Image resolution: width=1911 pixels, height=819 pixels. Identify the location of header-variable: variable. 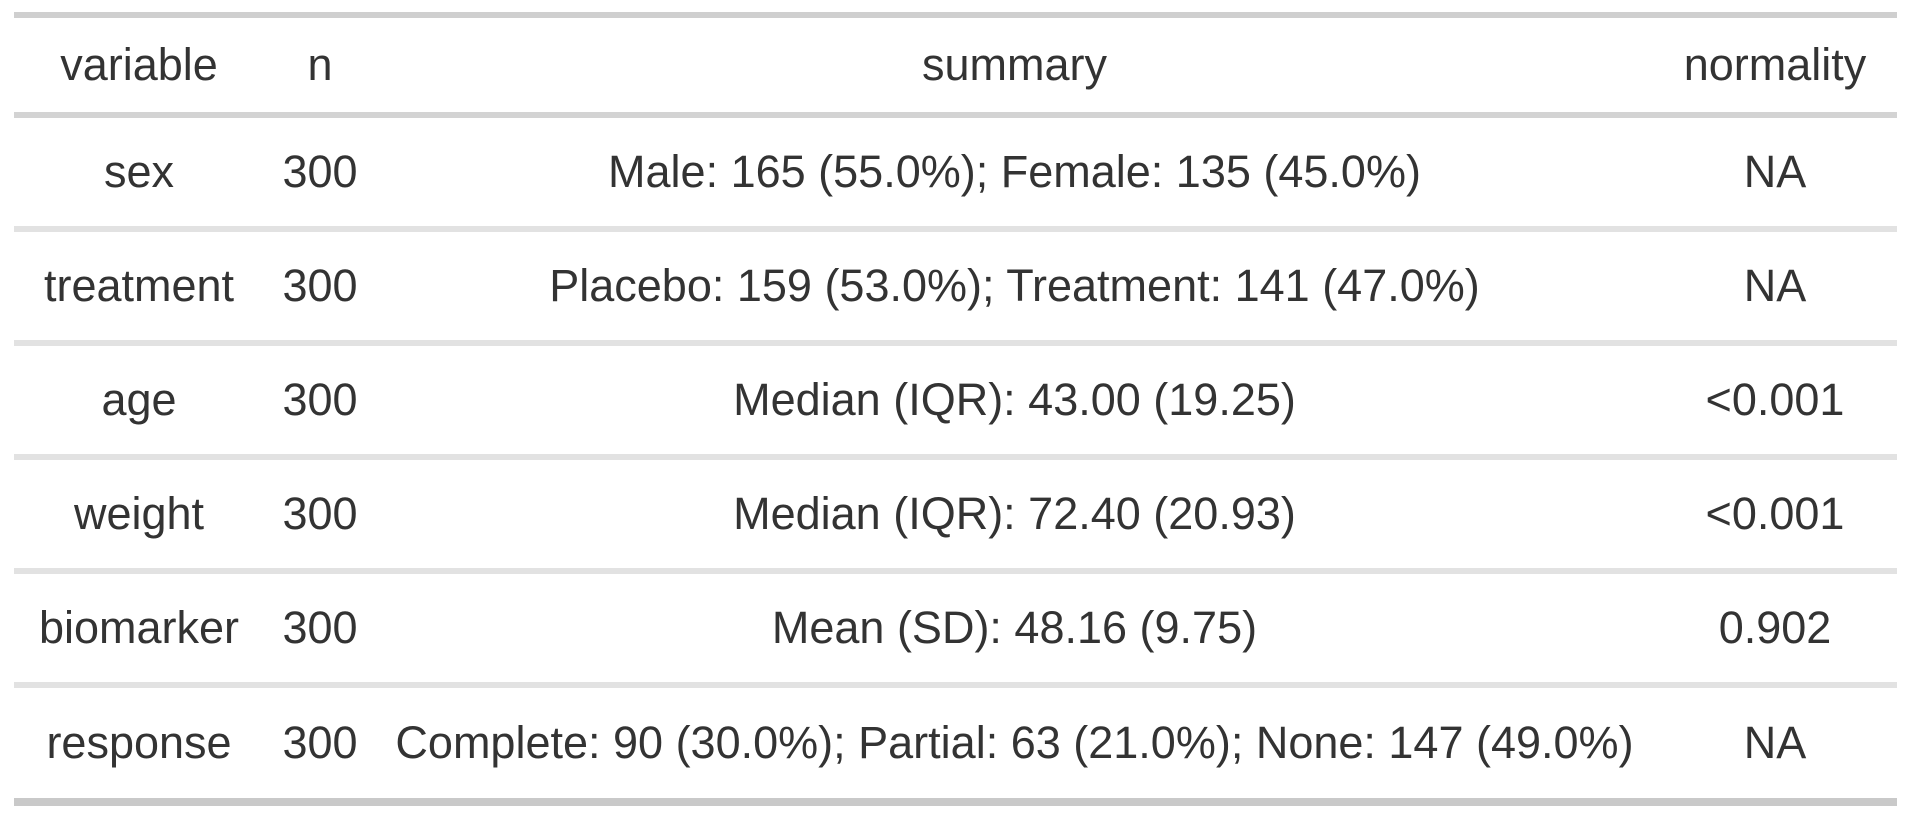
(139, 64).